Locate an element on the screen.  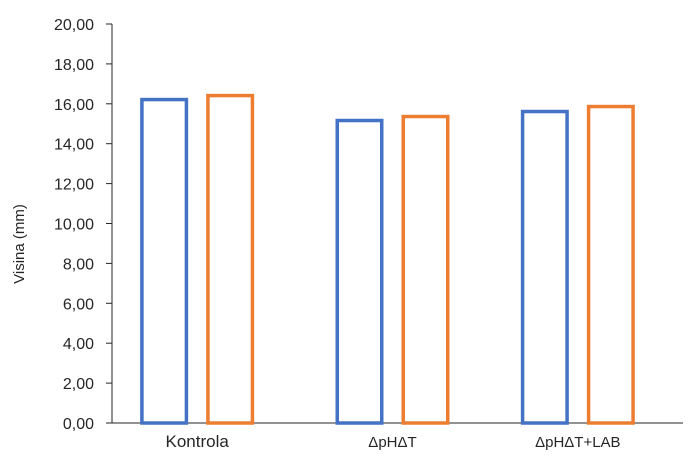
y-axis-title-group: Visina (mm) is located at coordinates (19, 244).